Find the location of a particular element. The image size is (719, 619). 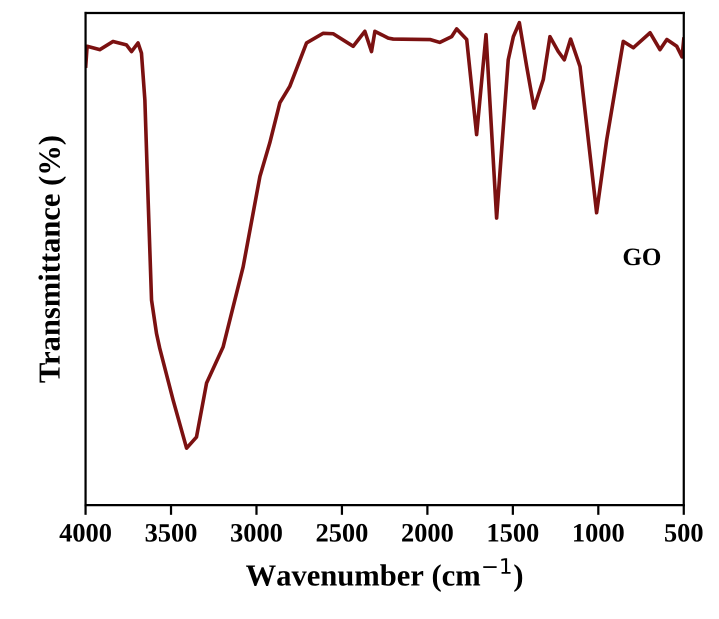

x-tick-label: 500 is located at coordinates (684, 533).